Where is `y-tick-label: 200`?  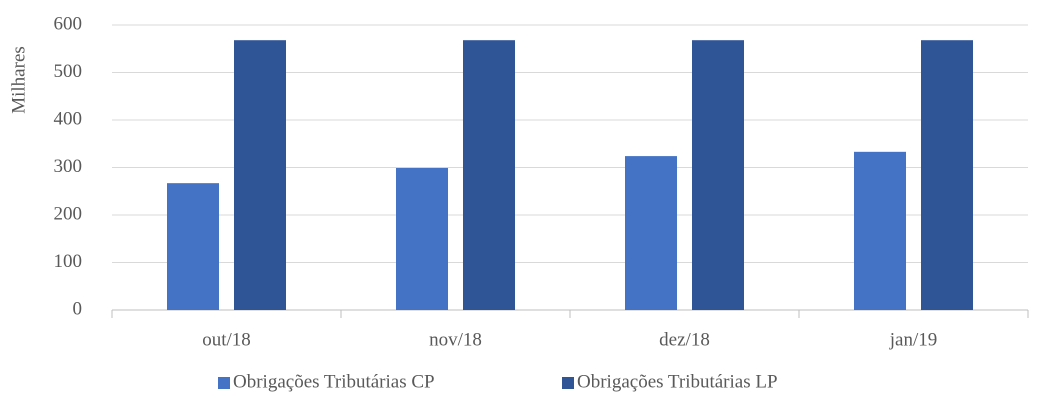
y-tick-label: 200 is located at coordinates (68, 213).